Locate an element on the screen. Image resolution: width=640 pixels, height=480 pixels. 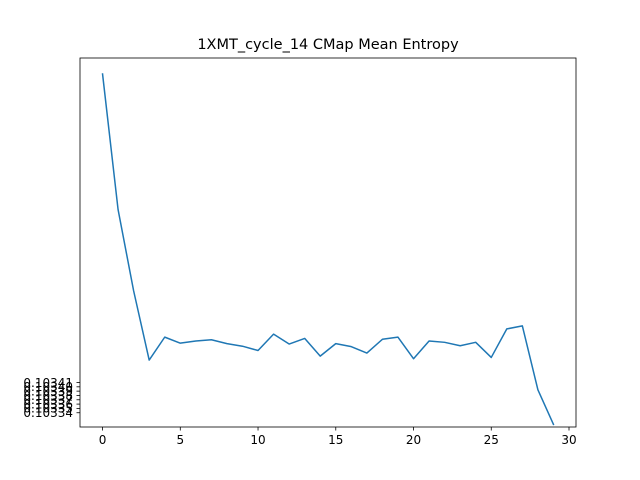
y-tick-label: 0.10338 is located at coordinates (48, 396).